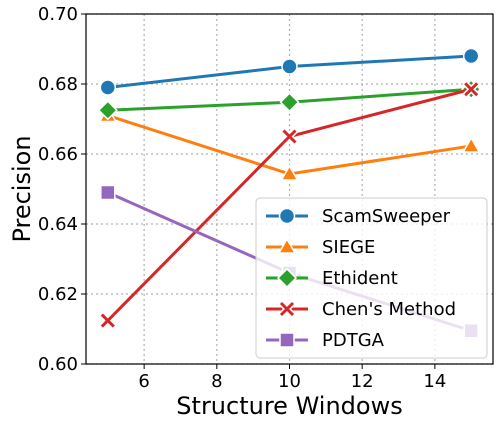 This screenshot has height=425, width=499. I want to click on y-tick-label: 0.62, so click(58, 294).